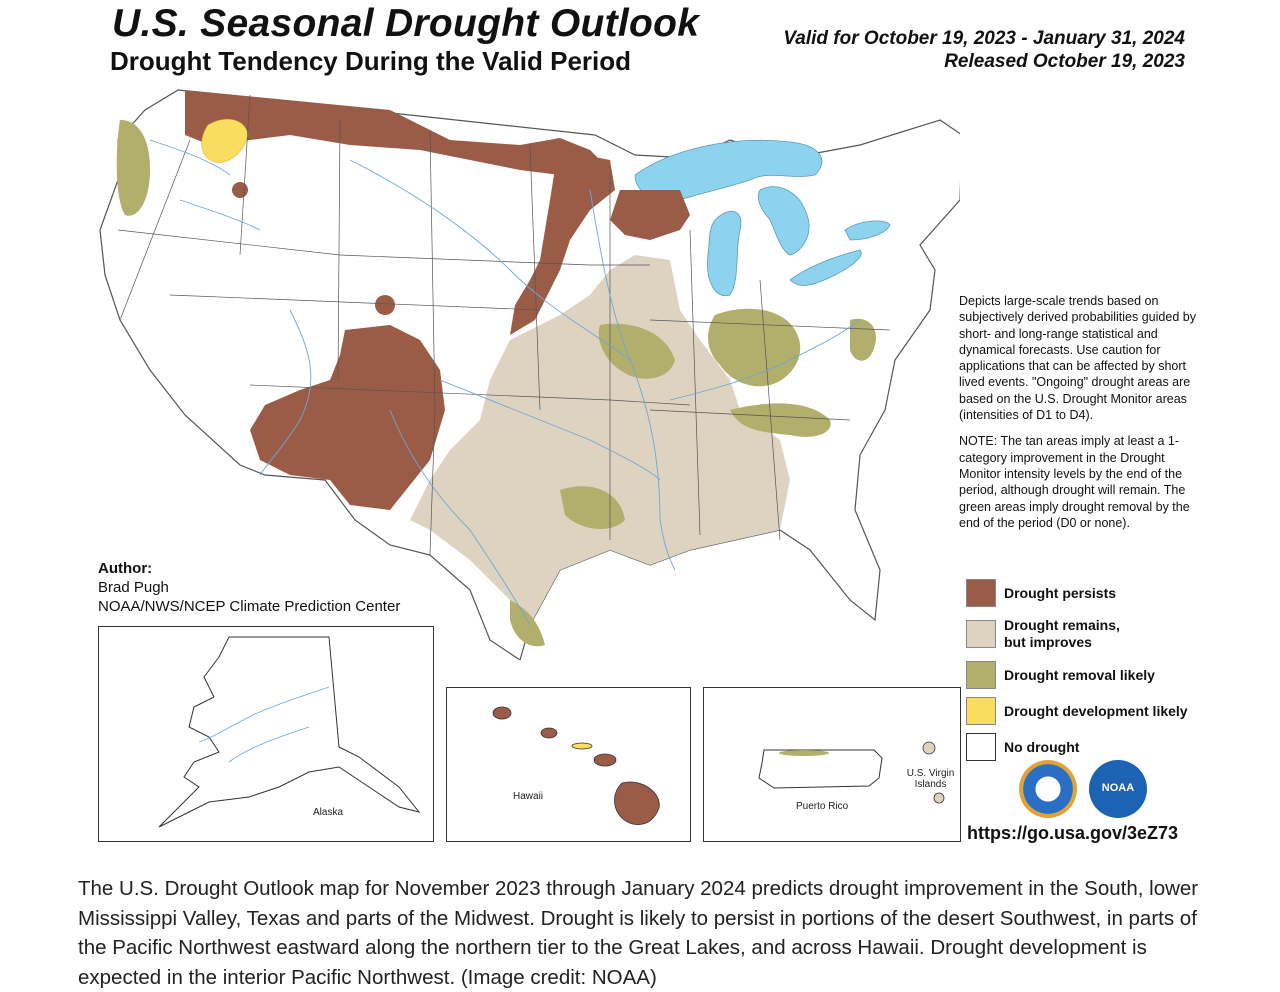  What do you see at coordinates (1060, 592) in the screenshot?
I see `legend-label: Drought persists` at bounding box center [1060, 592].